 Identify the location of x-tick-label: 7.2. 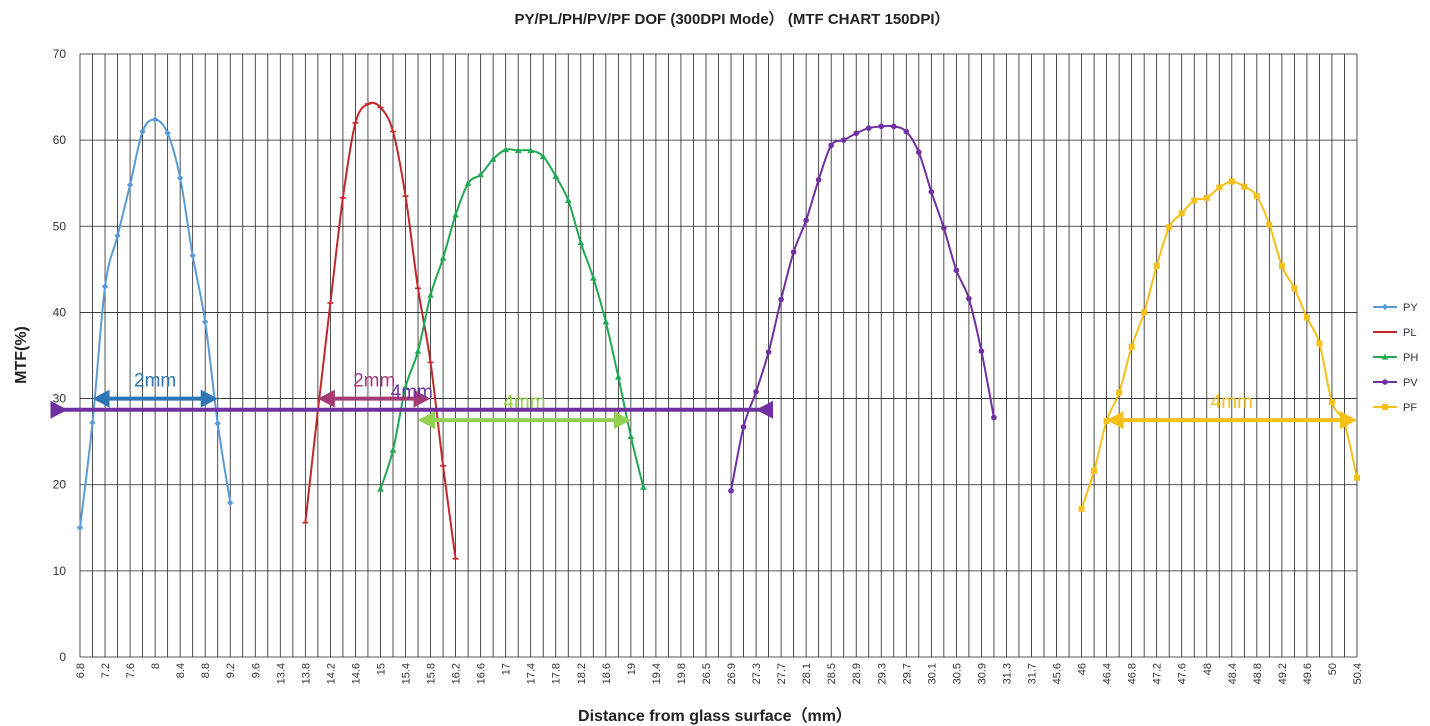
(106, 670).